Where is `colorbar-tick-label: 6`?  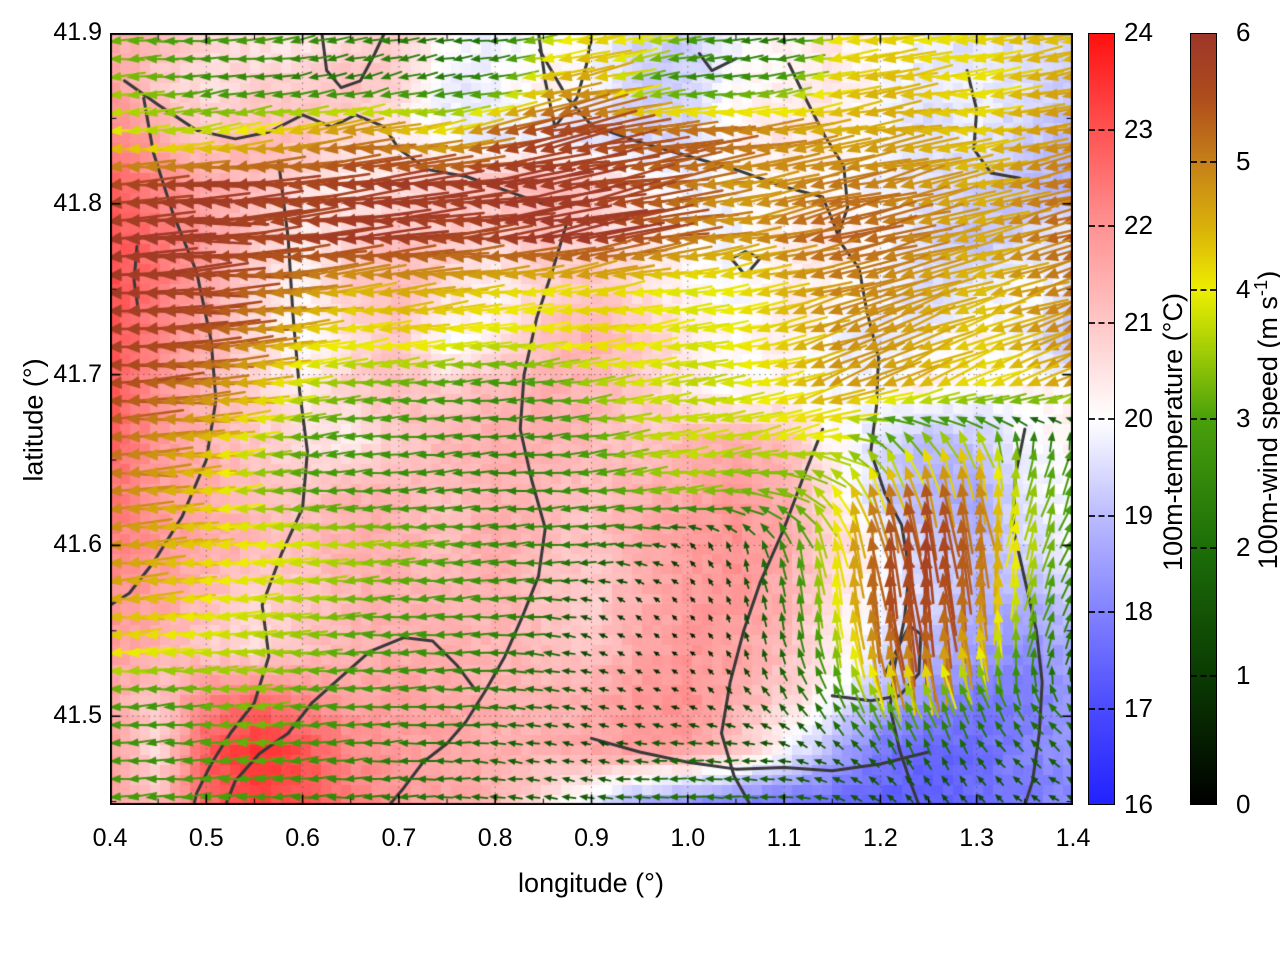 colorbar-tick-label: 6 is located at coordinates (1243, 32).